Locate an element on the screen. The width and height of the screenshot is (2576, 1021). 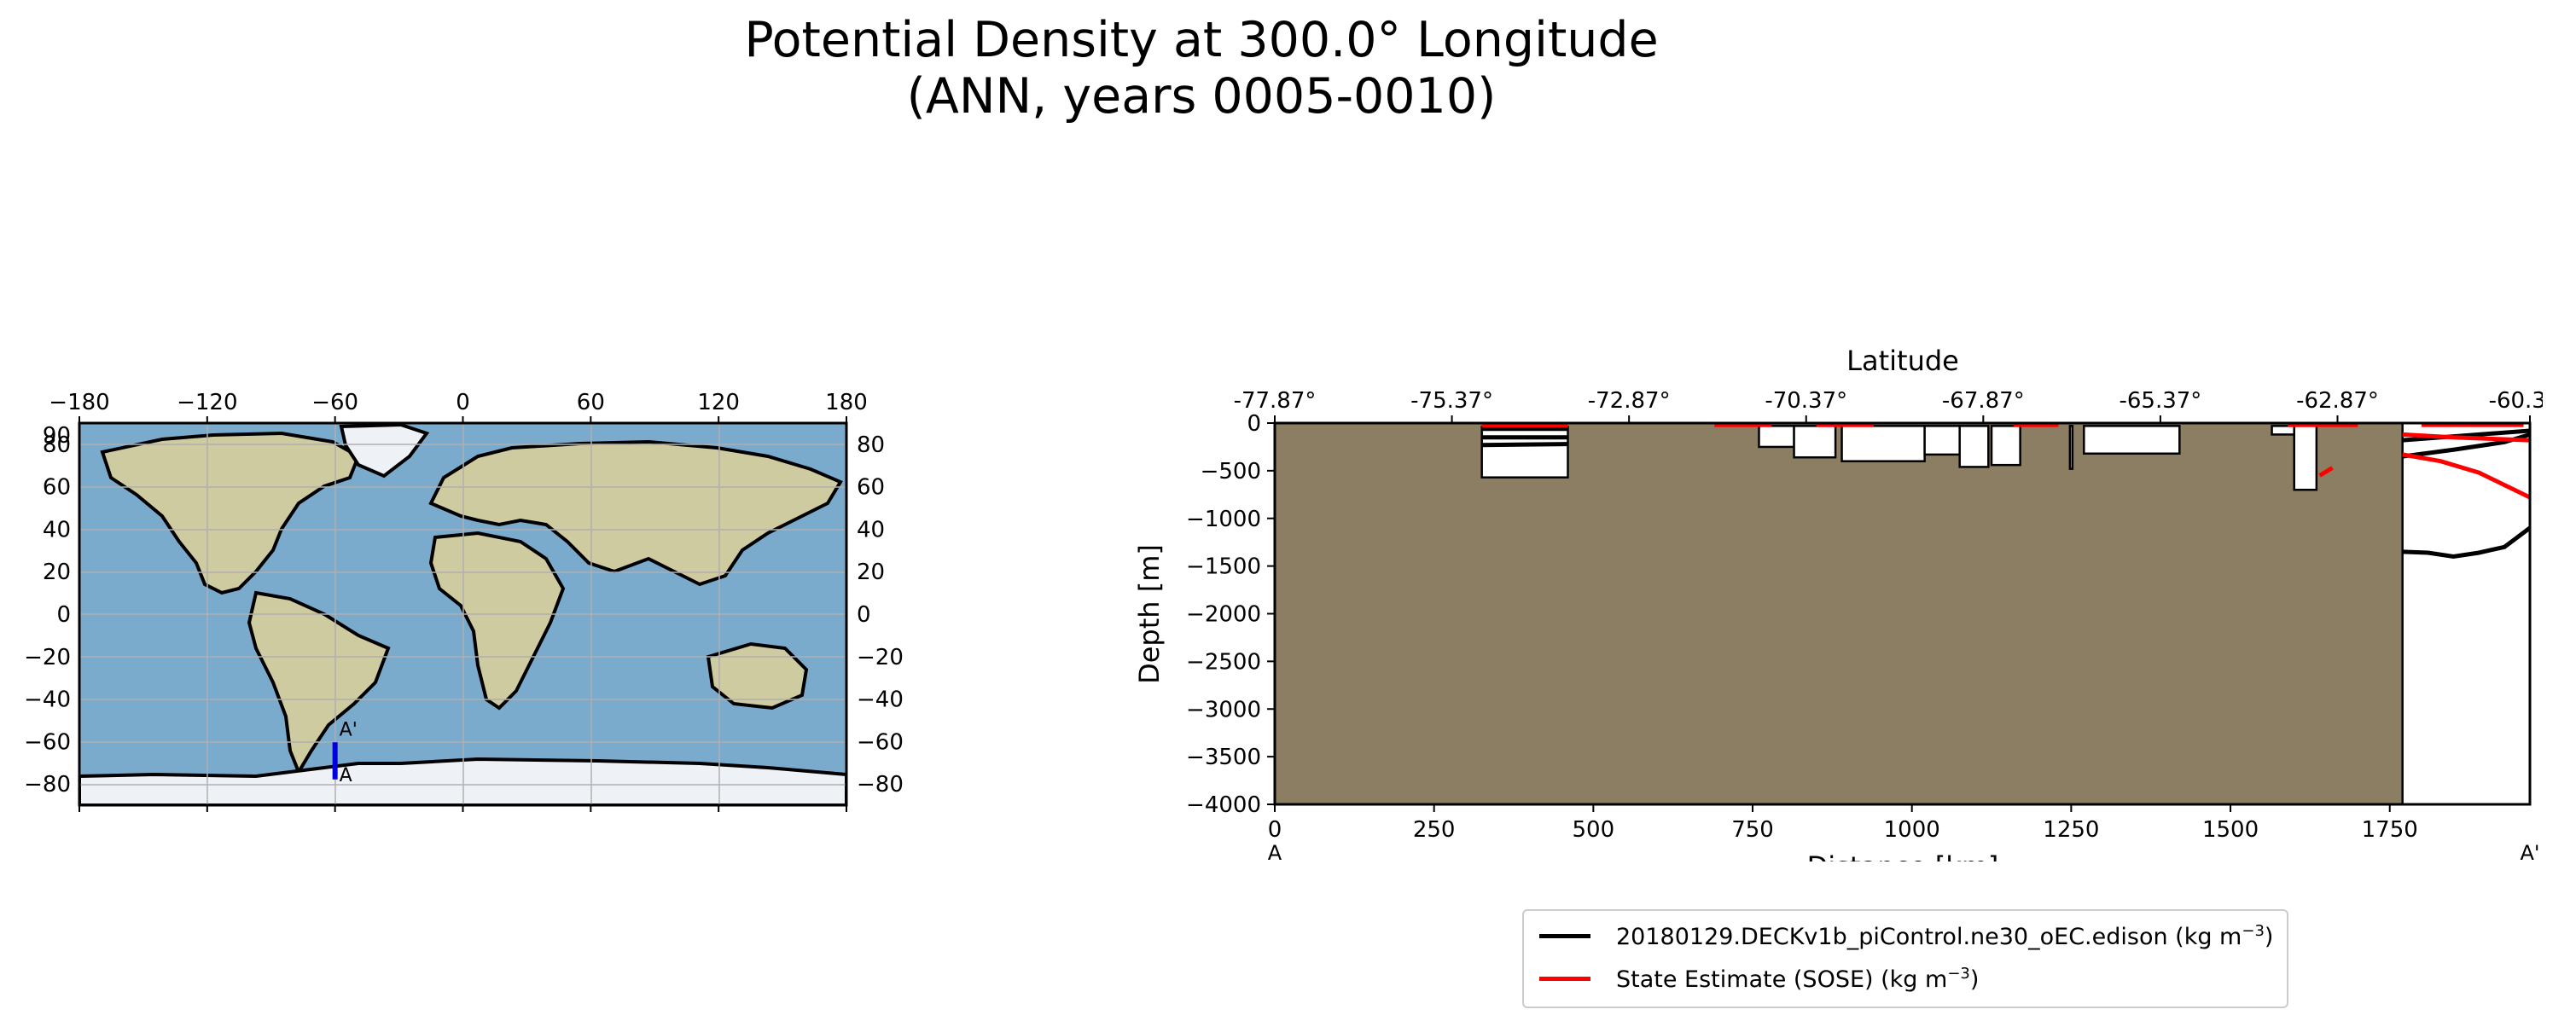
legend-swatch-black is located at coordinates (1564, 936).